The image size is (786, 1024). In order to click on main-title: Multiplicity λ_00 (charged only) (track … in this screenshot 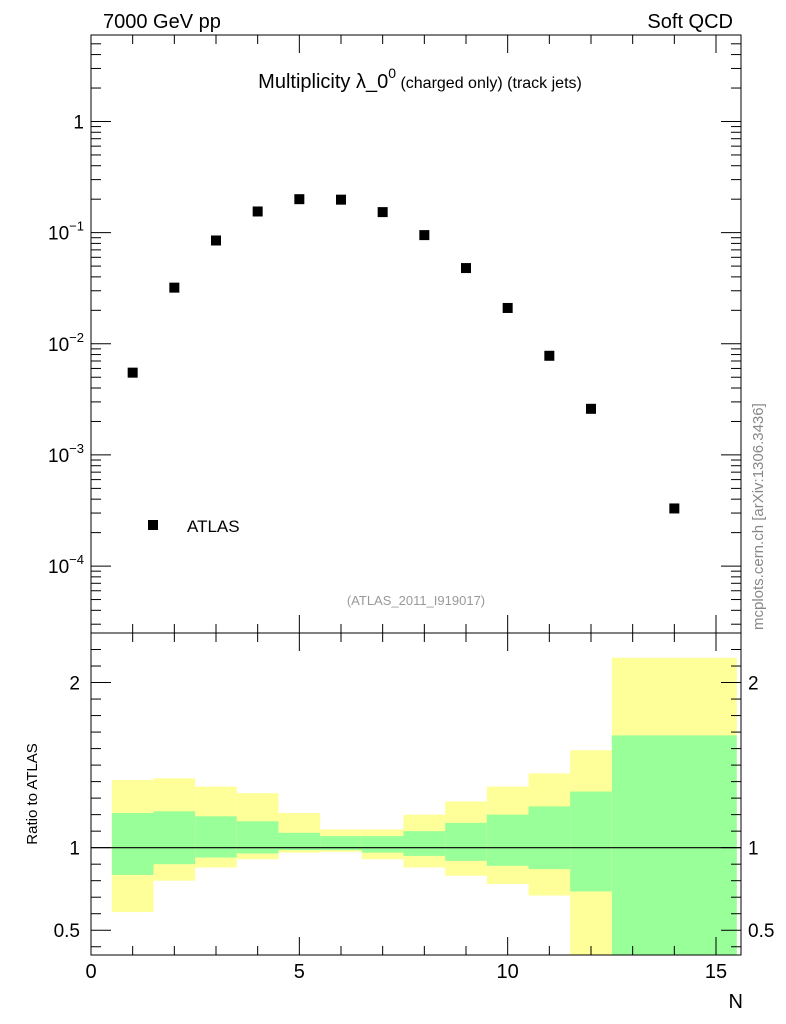, I will do `click(420, 79)`.